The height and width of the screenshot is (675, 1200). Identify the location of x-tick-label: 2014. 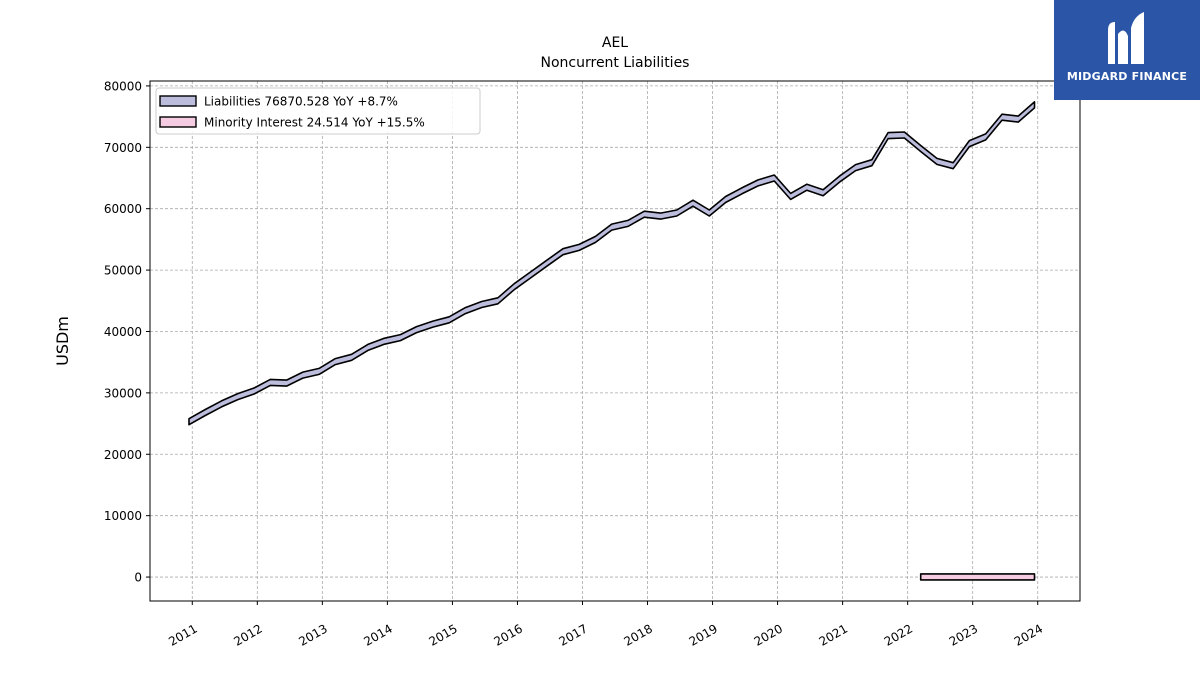
(377, 634).